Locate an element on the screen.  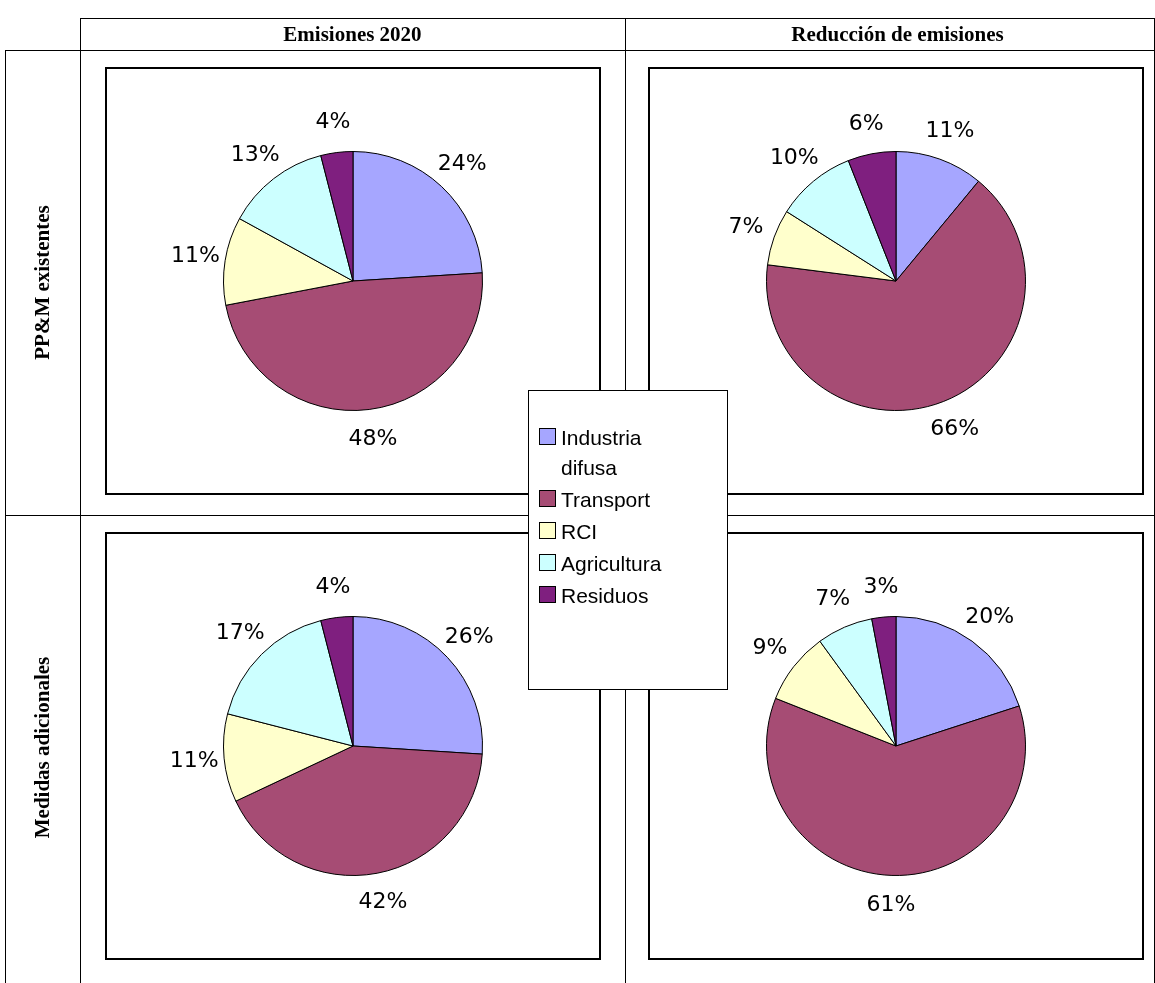
data-label: 24% is located at coordinates (462, 163).